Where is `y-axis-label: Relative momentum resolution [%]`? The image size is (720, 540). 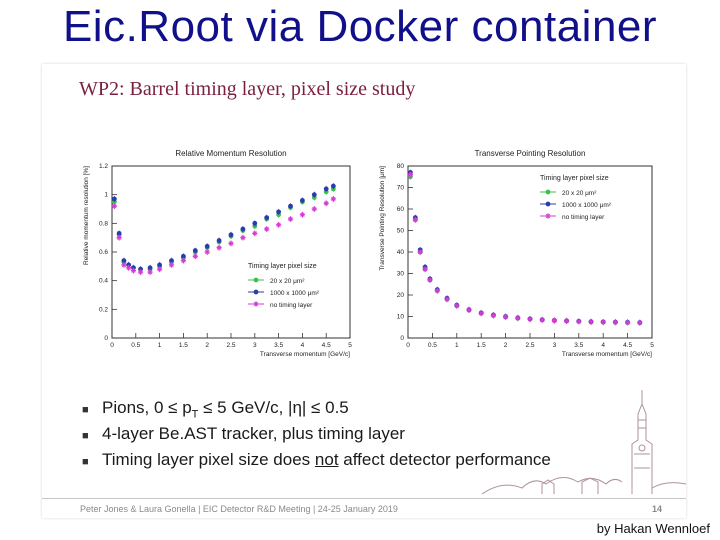 y-axis-label: Relative momentum resolution [%] is located at coordinates (86, 215).